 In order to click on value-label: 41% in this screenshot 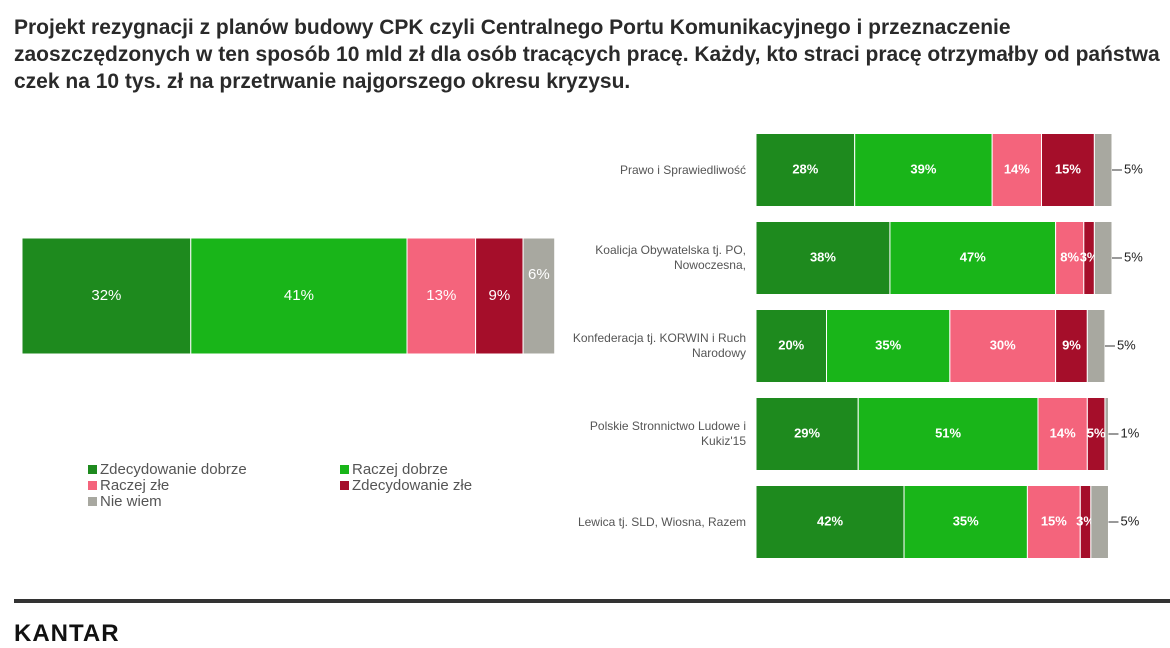, I will do `click(299, 295)`.